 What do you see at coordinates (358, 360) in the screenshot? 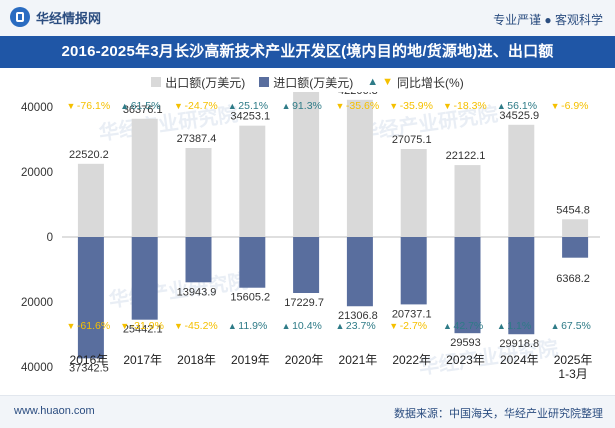
I see `x-category-label: 2021年` at bounding box center [358, 360].